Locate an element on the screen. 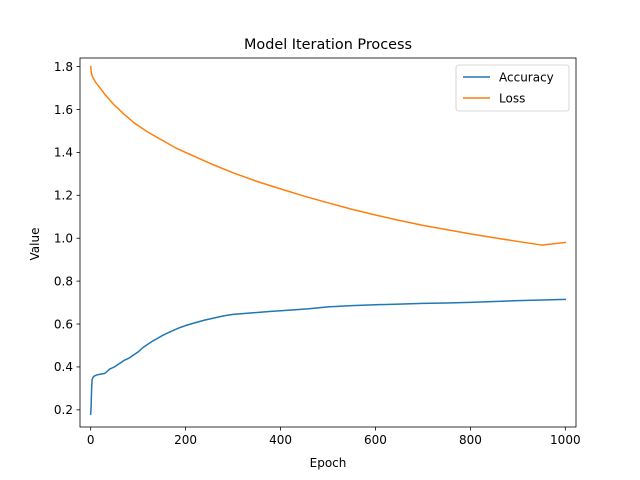 This screenshot has height=480, width=640. y-tick-label: 1.2 is located at coordinates (63, 196).